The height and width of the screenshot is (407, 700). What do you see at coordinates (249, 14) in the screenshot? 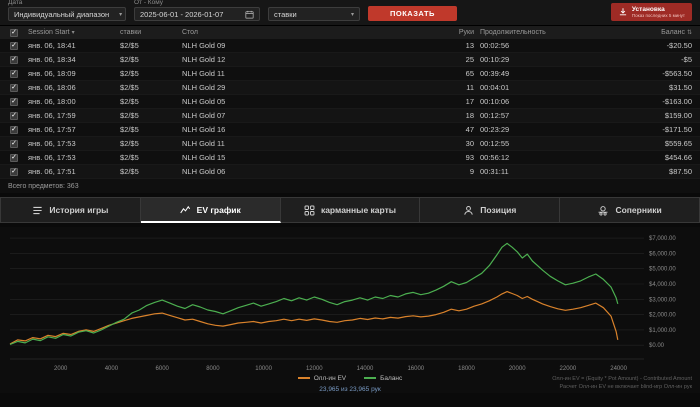
I see `calendar-icon` at bounding box center [249, 14].